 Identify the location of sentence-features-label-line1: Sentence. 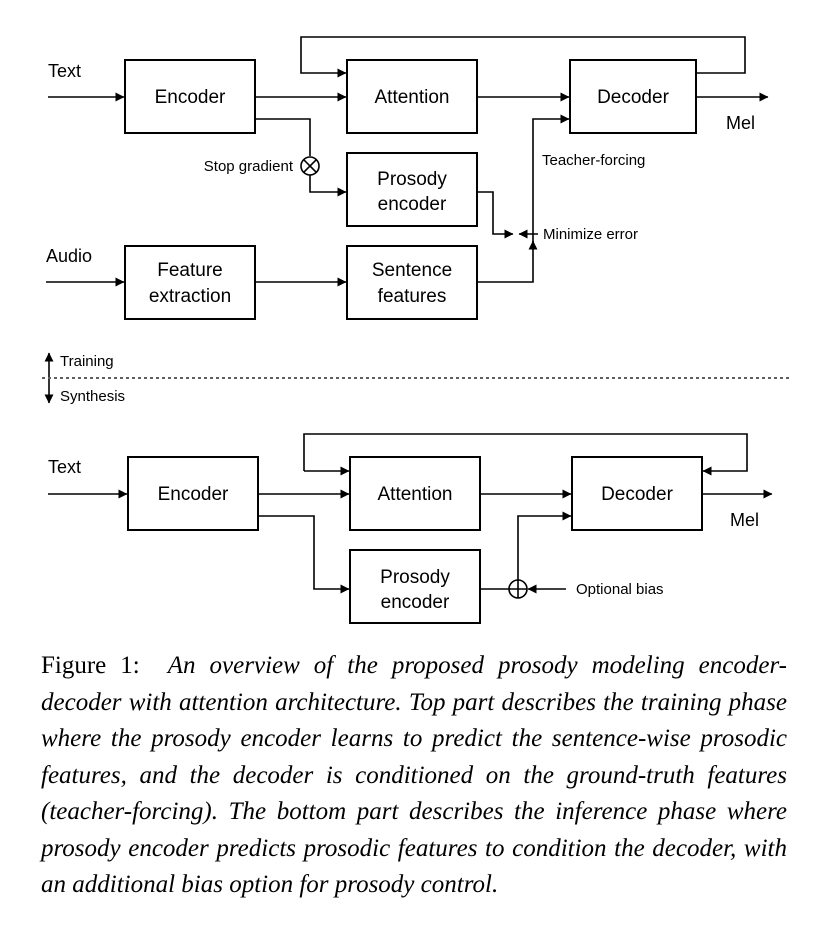
(412, 270).